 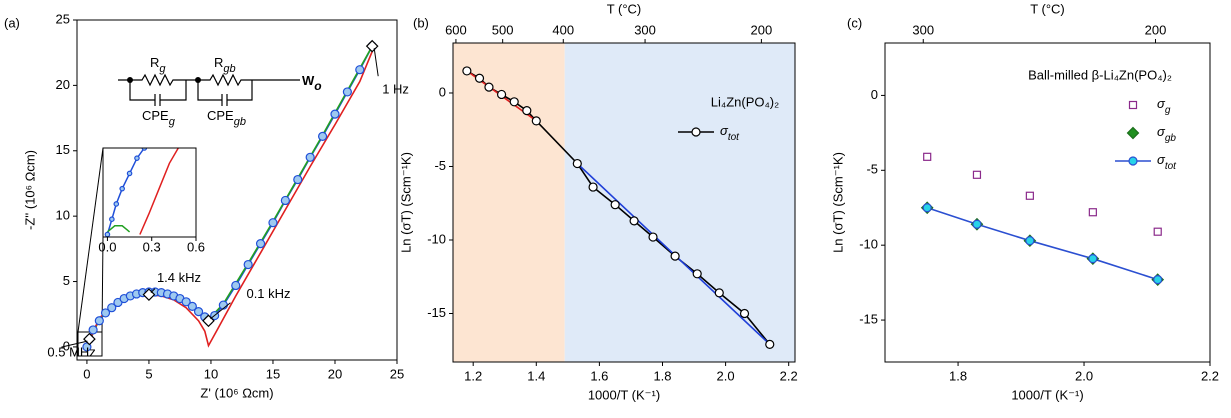 What do you see at coordinates (679, 202) in the screenshot?
I see `shaded-region` at bounding box center [679, 202].